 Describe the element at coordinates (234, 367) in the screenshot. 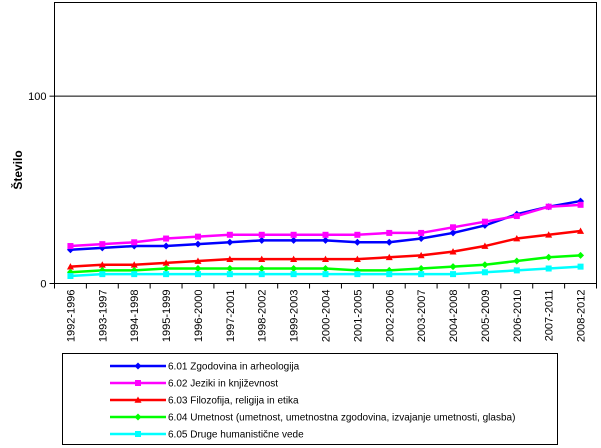

I see `legend-label: 6.01 Zgodovina in arheologija` at that location.